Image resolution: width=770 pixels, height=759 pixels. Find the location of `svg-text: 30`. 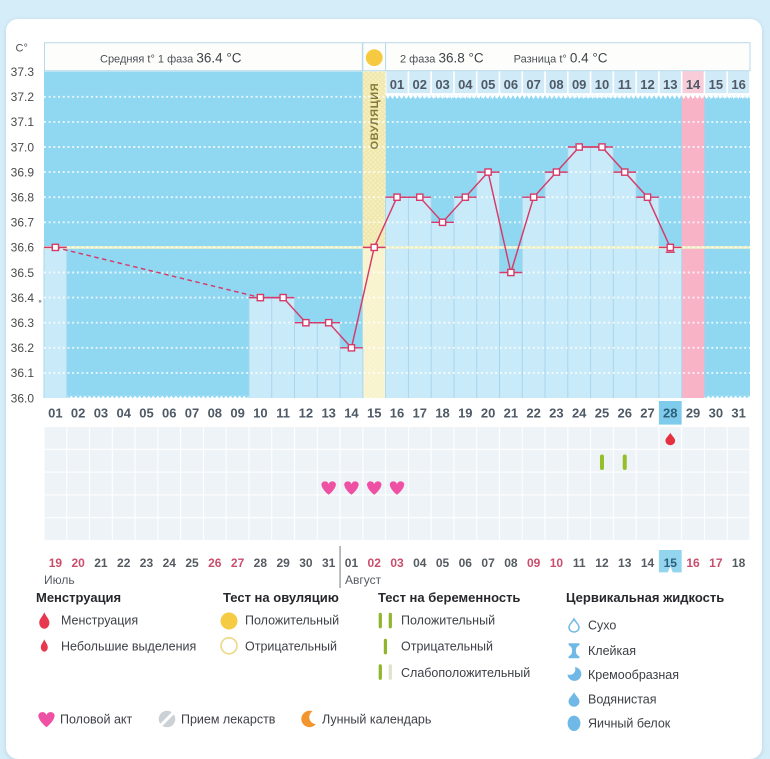

svg-text: 30 is located at coordinates (306, 563).